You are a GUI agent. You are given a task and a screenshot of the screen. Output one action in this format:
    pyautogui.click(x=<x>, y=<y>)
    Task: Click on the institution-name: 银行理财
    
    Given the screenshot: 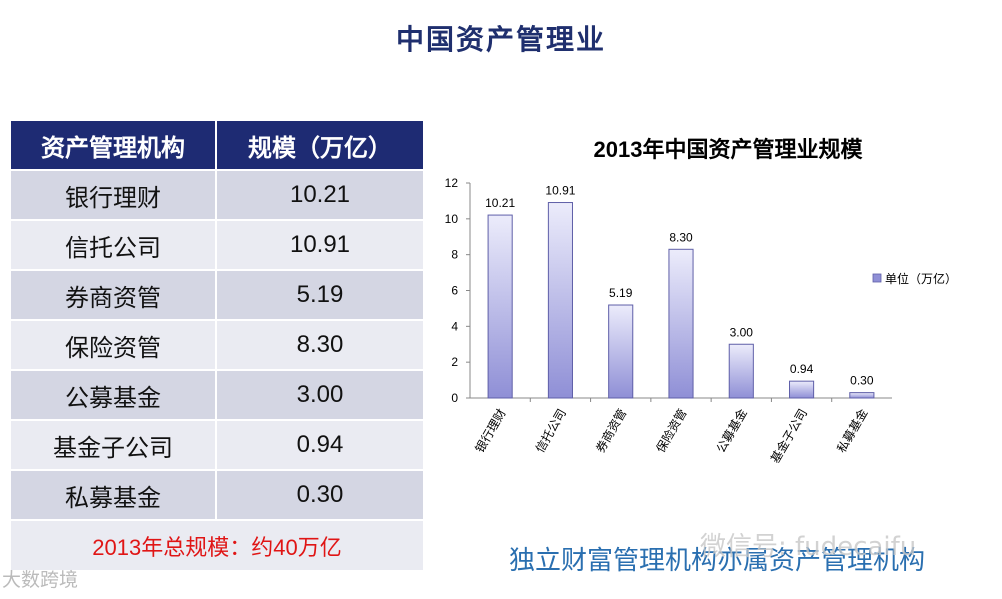 What is the action you would take?
    pyautogui.click(x=114, y=194)
    